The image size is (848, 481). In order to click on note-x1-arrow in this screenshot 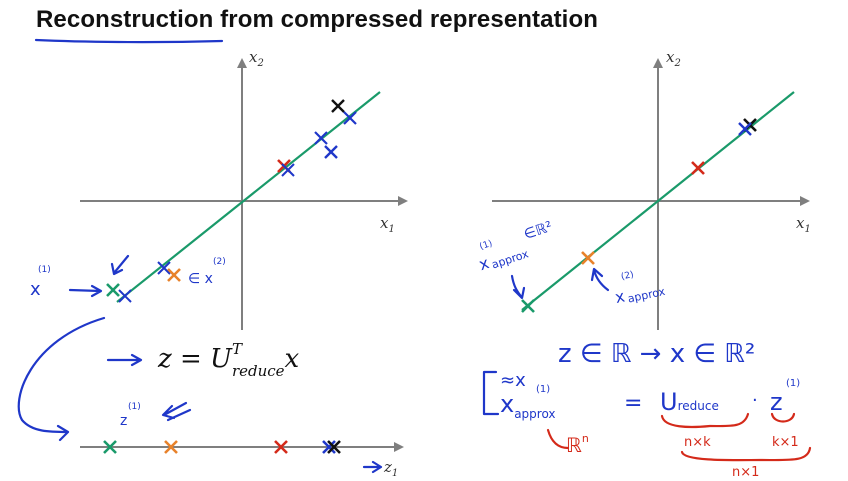, I will do `click(85, 291)`.